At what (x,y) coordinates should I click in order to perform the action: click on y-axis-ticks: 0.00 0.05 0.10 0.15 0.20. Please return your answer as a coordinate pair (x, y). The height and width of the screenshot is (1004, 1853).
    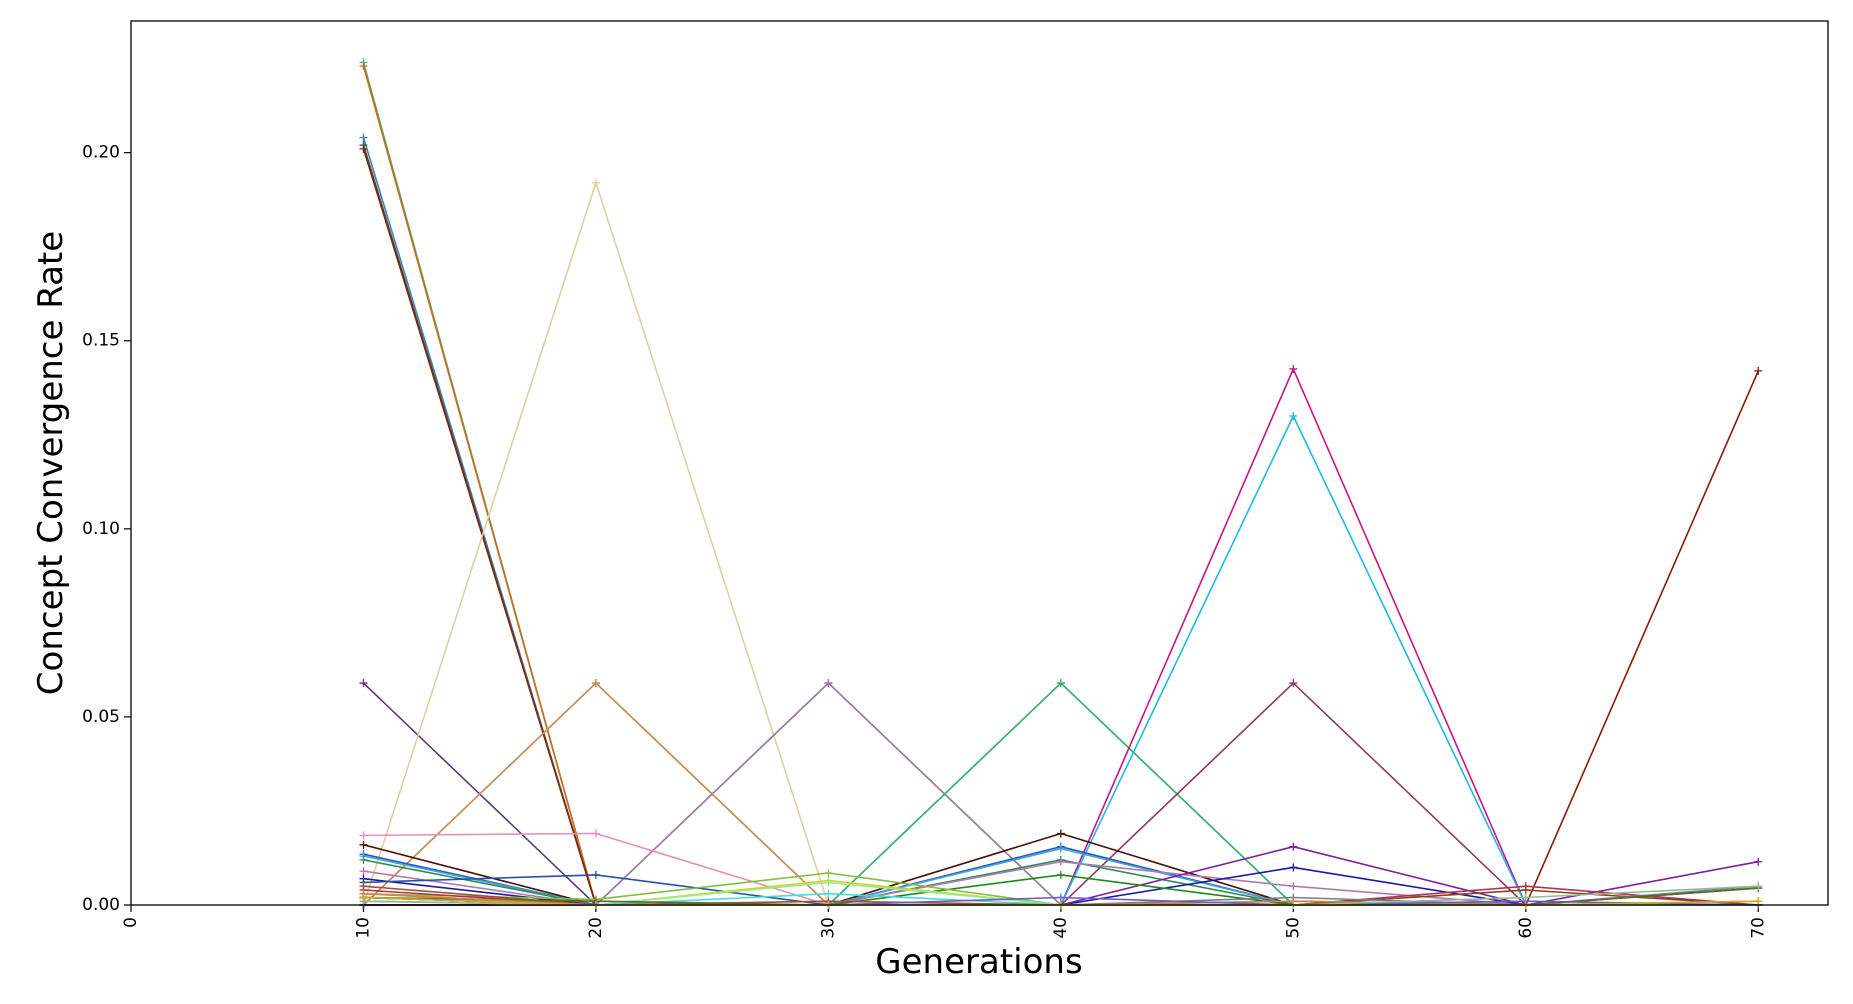
    Looking at the image, I should click on (106, 529).